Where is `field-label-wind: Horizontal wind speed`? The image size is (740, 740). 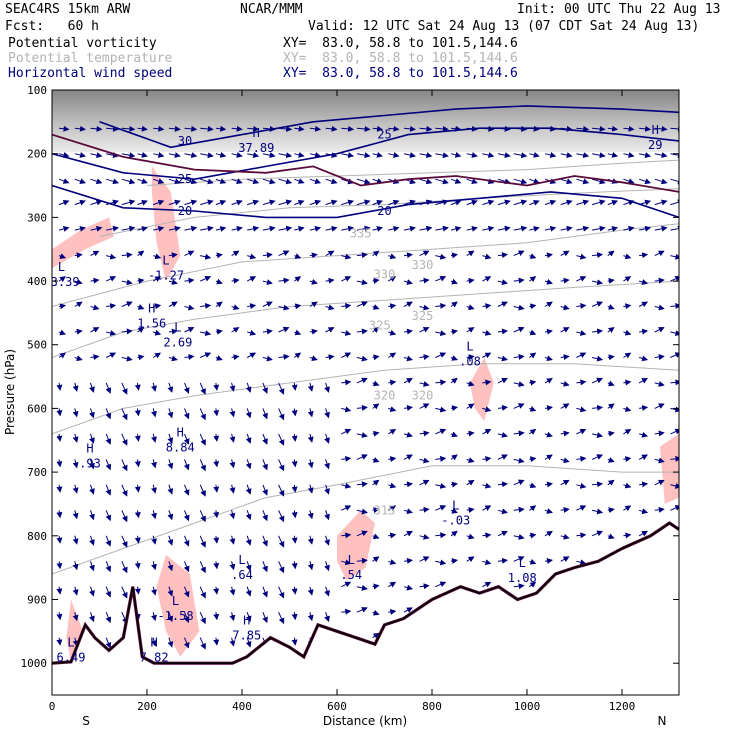 field-label-wind: Horizontal wind speed is located at coordinates (90, 73).